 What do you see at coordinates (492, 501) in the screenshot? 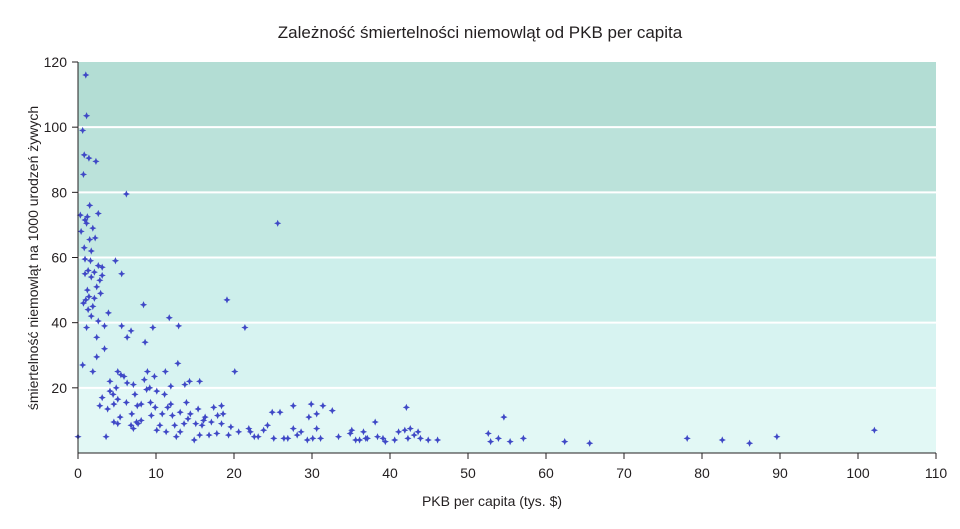
I see `x-axis-label: PKB per capita (tys. $)` at bounding box center [492, 501].